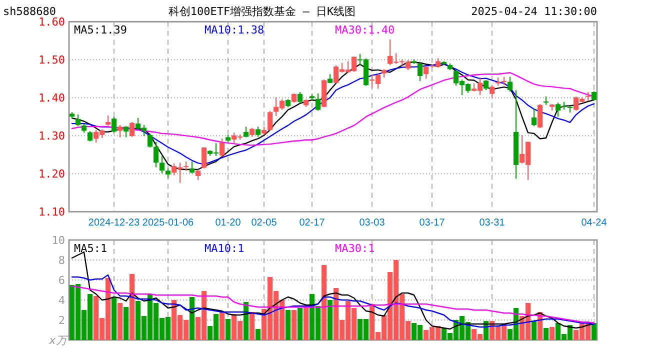  I want to click on series-label: MA5:1, so click(91, 248).